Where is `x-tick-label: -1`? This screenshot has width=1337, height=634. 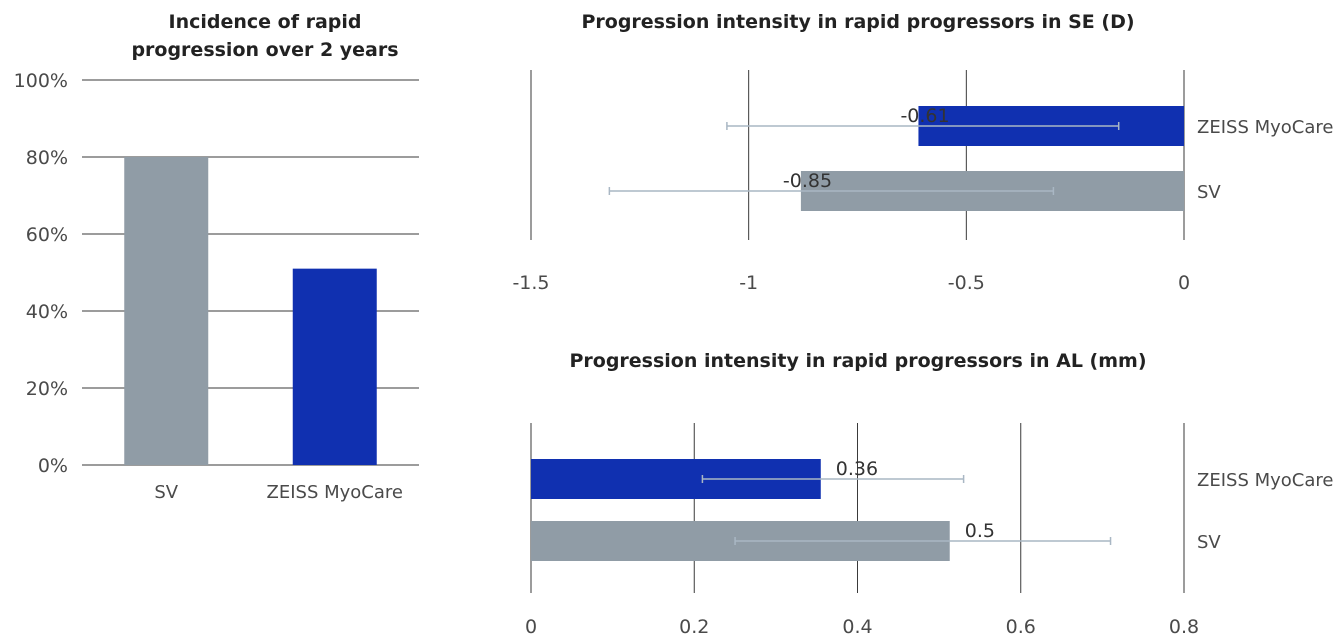
x-tick-label: -1 is located at coordinates (748, 283).